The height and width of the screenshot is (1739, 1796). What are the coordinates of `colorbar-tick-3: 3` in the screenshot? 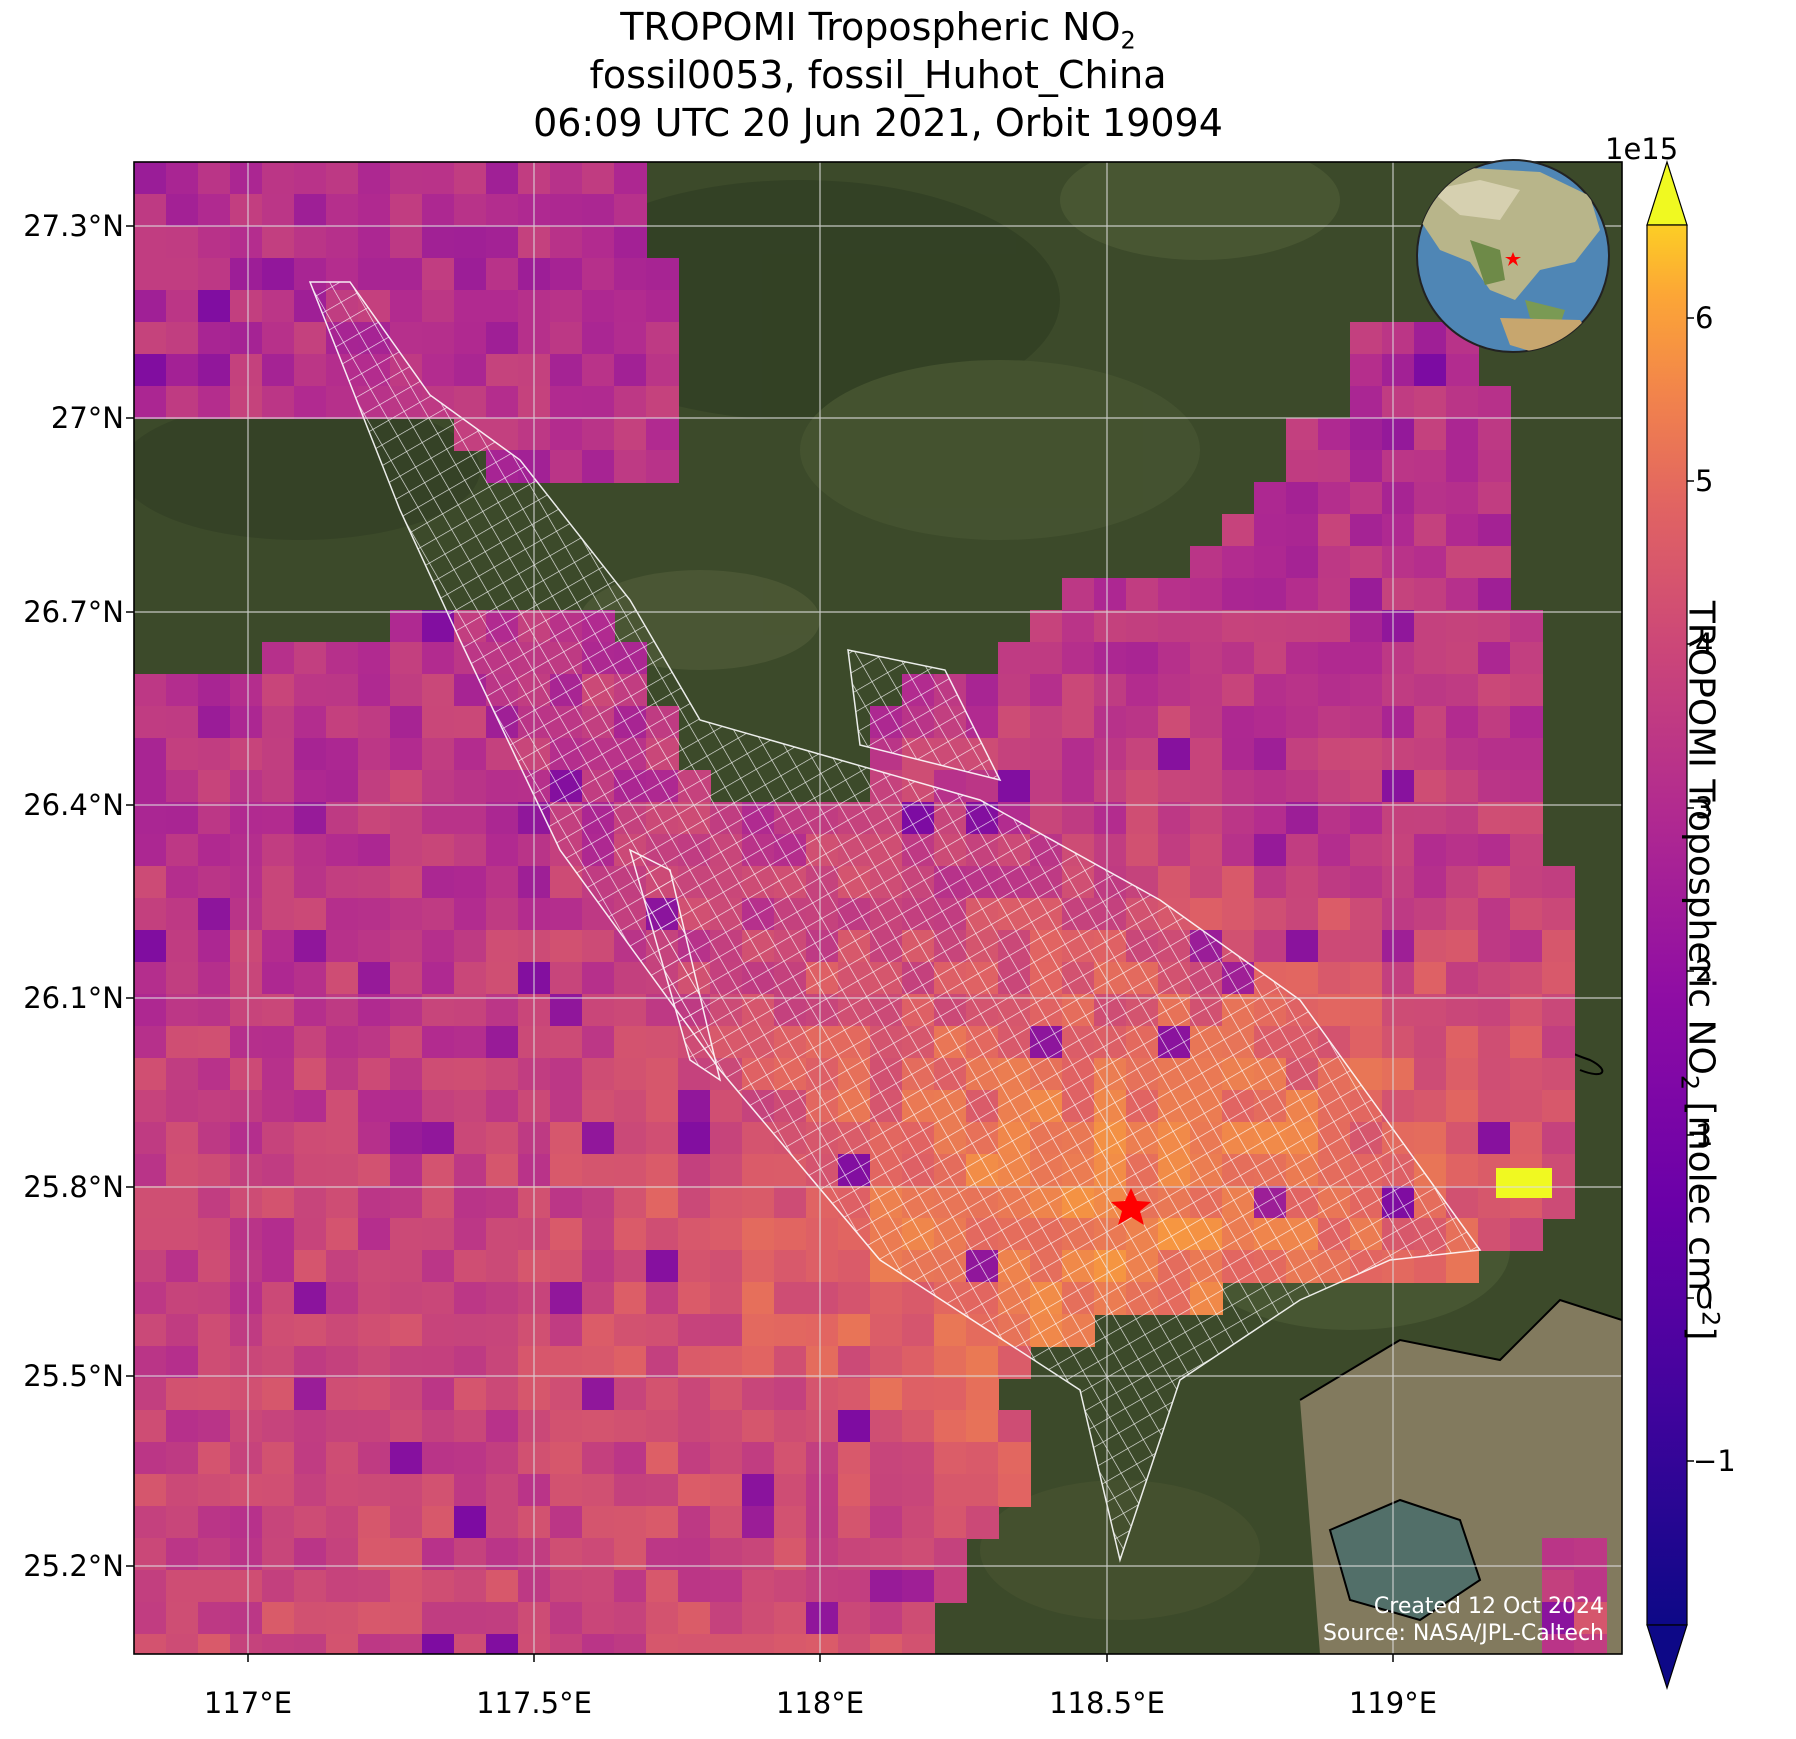 It's located at (1704, 808).